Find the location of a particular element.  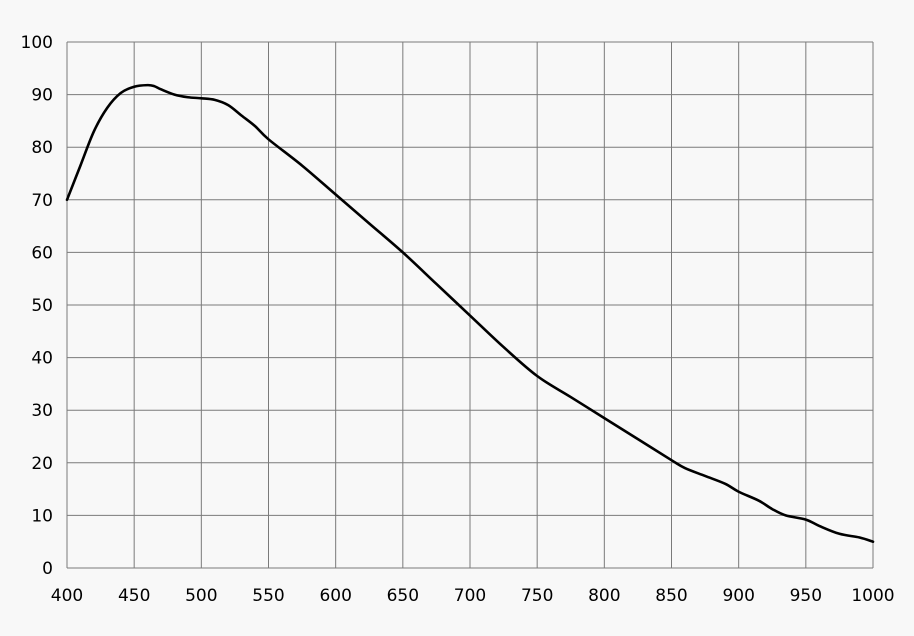

y-tick-label: 10 is located at coordinates (42, 516).